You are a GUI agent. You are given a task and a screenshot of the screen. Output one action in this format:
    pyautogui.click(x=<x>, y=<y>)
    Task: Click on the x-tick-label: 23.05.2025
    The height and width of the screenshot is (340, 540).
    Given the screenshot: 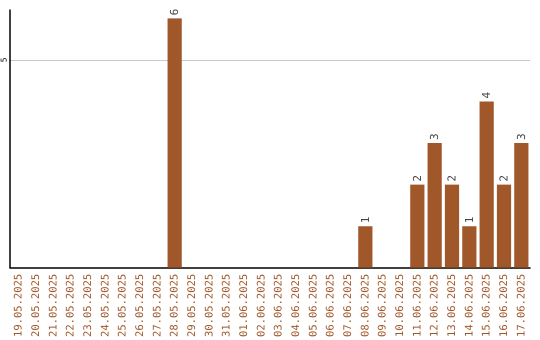 What is the action you would take?
    pyautogui.click(x=88, y=306)
    